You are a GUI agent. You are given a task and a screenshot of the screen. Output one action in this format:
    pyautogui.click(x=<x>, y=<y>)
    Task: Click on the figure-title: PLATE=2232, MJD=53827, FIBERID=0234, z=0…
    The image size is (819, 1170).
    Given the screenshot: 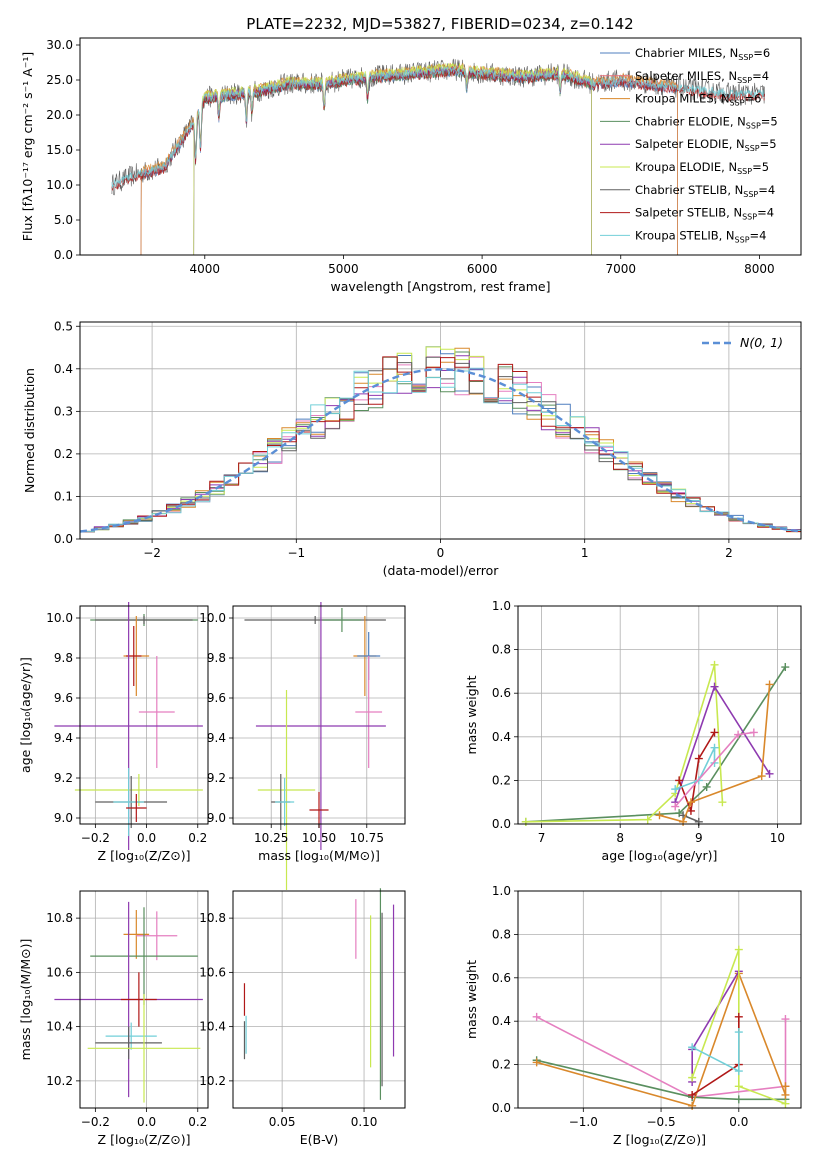 What is the action you would take?
    pyautogui.click(x=439, y=24)
    